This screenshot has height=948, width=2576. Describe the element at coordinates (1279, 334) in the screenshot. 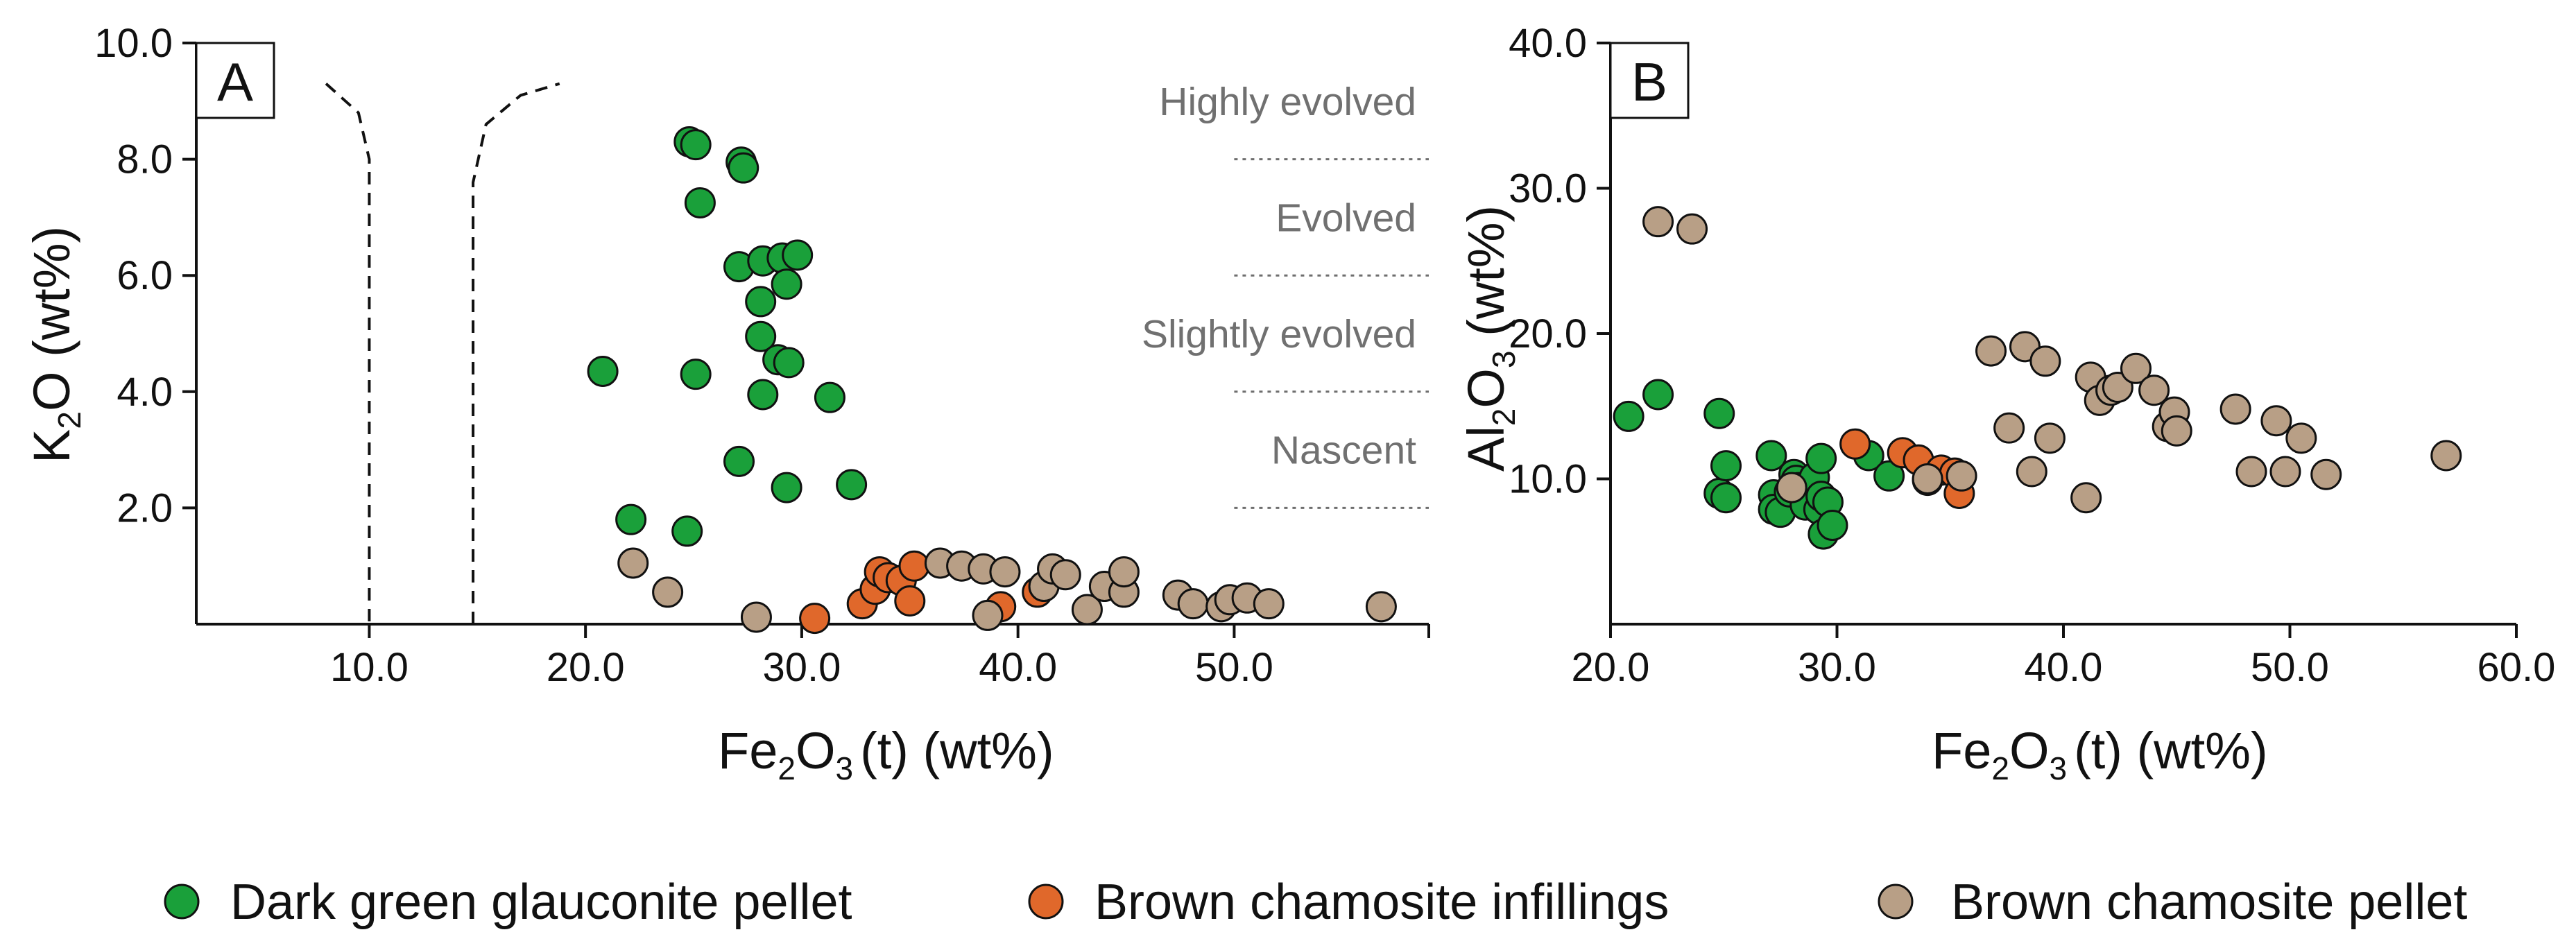

I see `zone-label-slightly-evolved: Slightly evolved` at that location.